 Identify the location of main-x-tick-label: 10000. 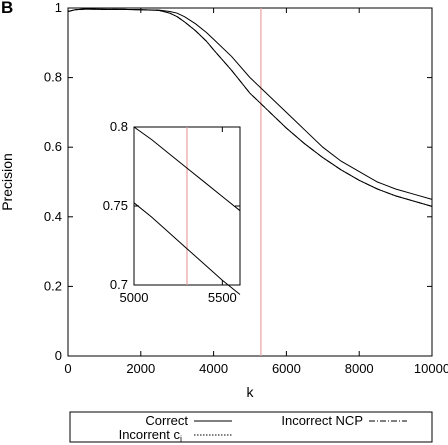
(431, 368).